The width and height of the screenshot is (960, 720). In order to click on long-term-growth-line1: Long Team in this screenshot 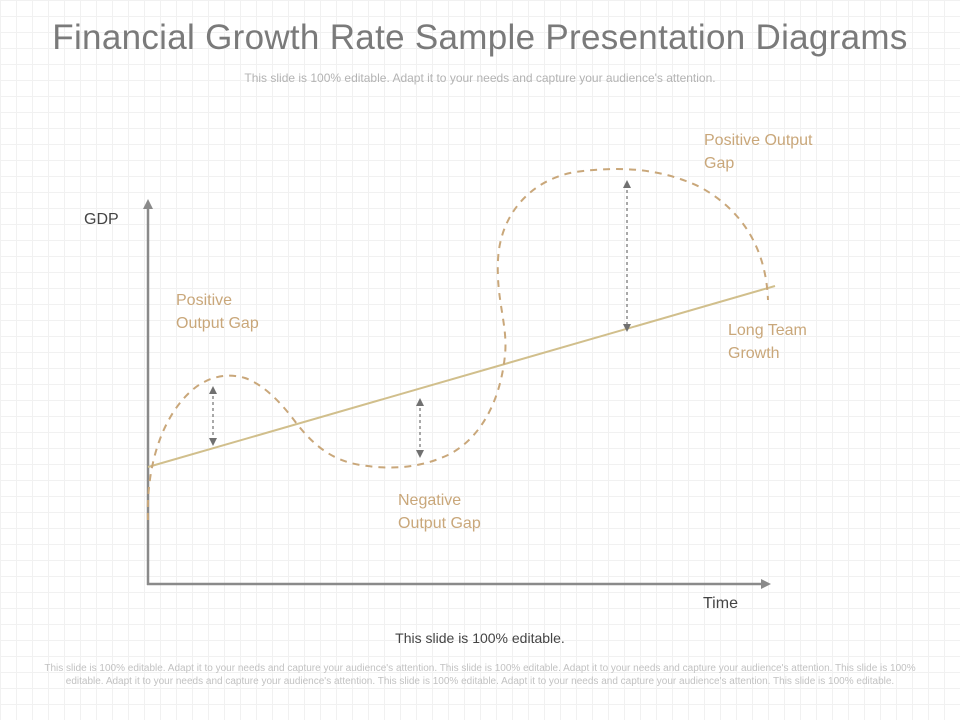, I will do `click(767, 330)`.